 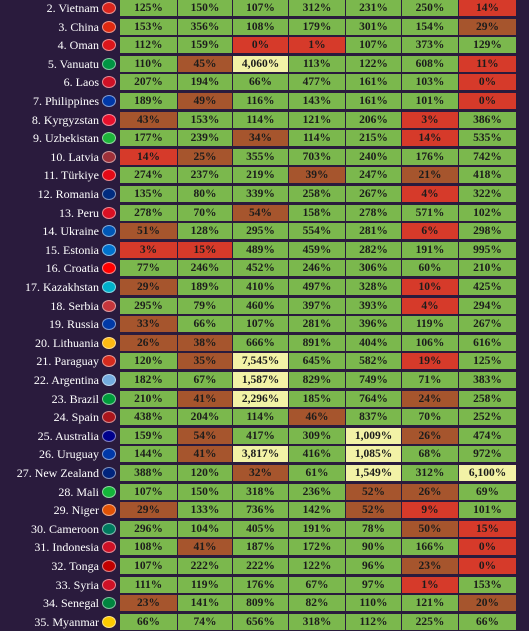 What do you see at coordinates (373, 491) in the screenshot?
I see `heatmap-cell: 52%` at bounding box center [373, 491].